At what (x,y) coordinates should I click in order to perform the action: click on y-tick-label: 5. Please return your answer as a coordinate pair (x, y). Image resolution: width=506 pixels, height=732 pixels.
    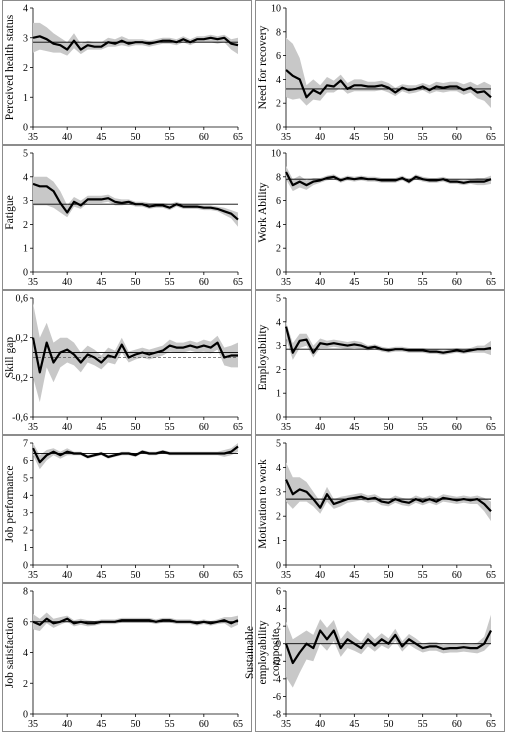
    Looking at the image, I should click on (25, 154).